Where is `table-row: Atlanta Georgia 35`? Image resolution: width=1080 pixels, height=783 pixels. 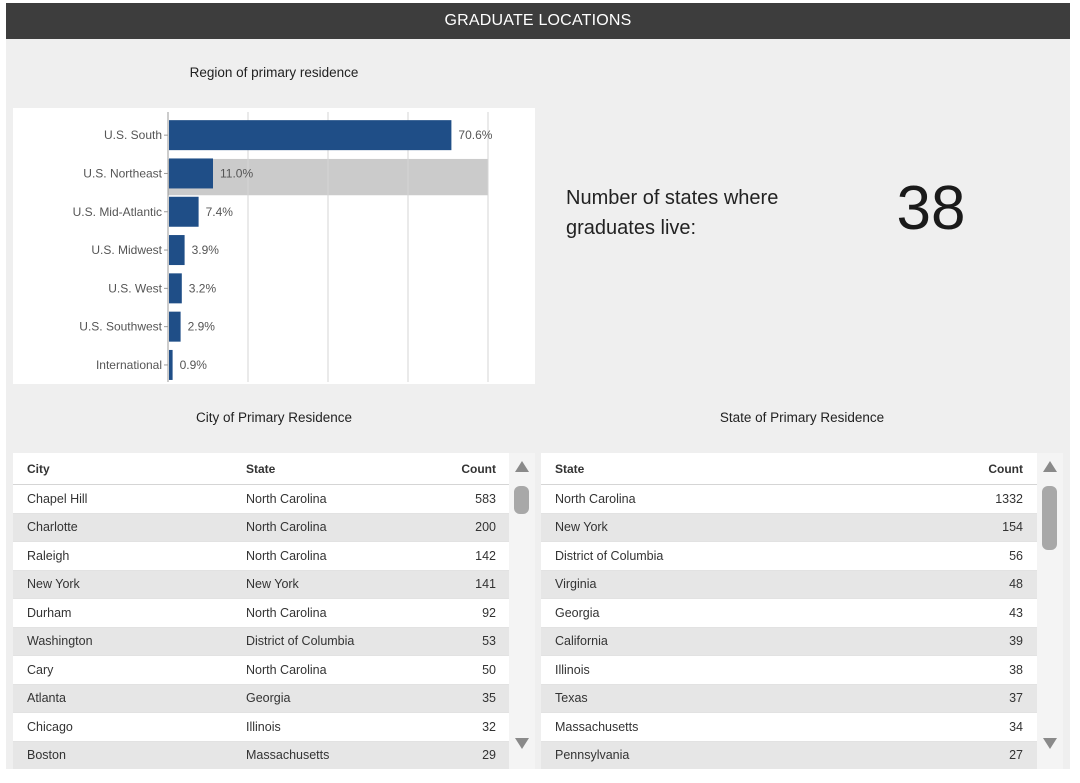
table-row: Atlanta Georgia 35 is located at coordinates (261, 698).